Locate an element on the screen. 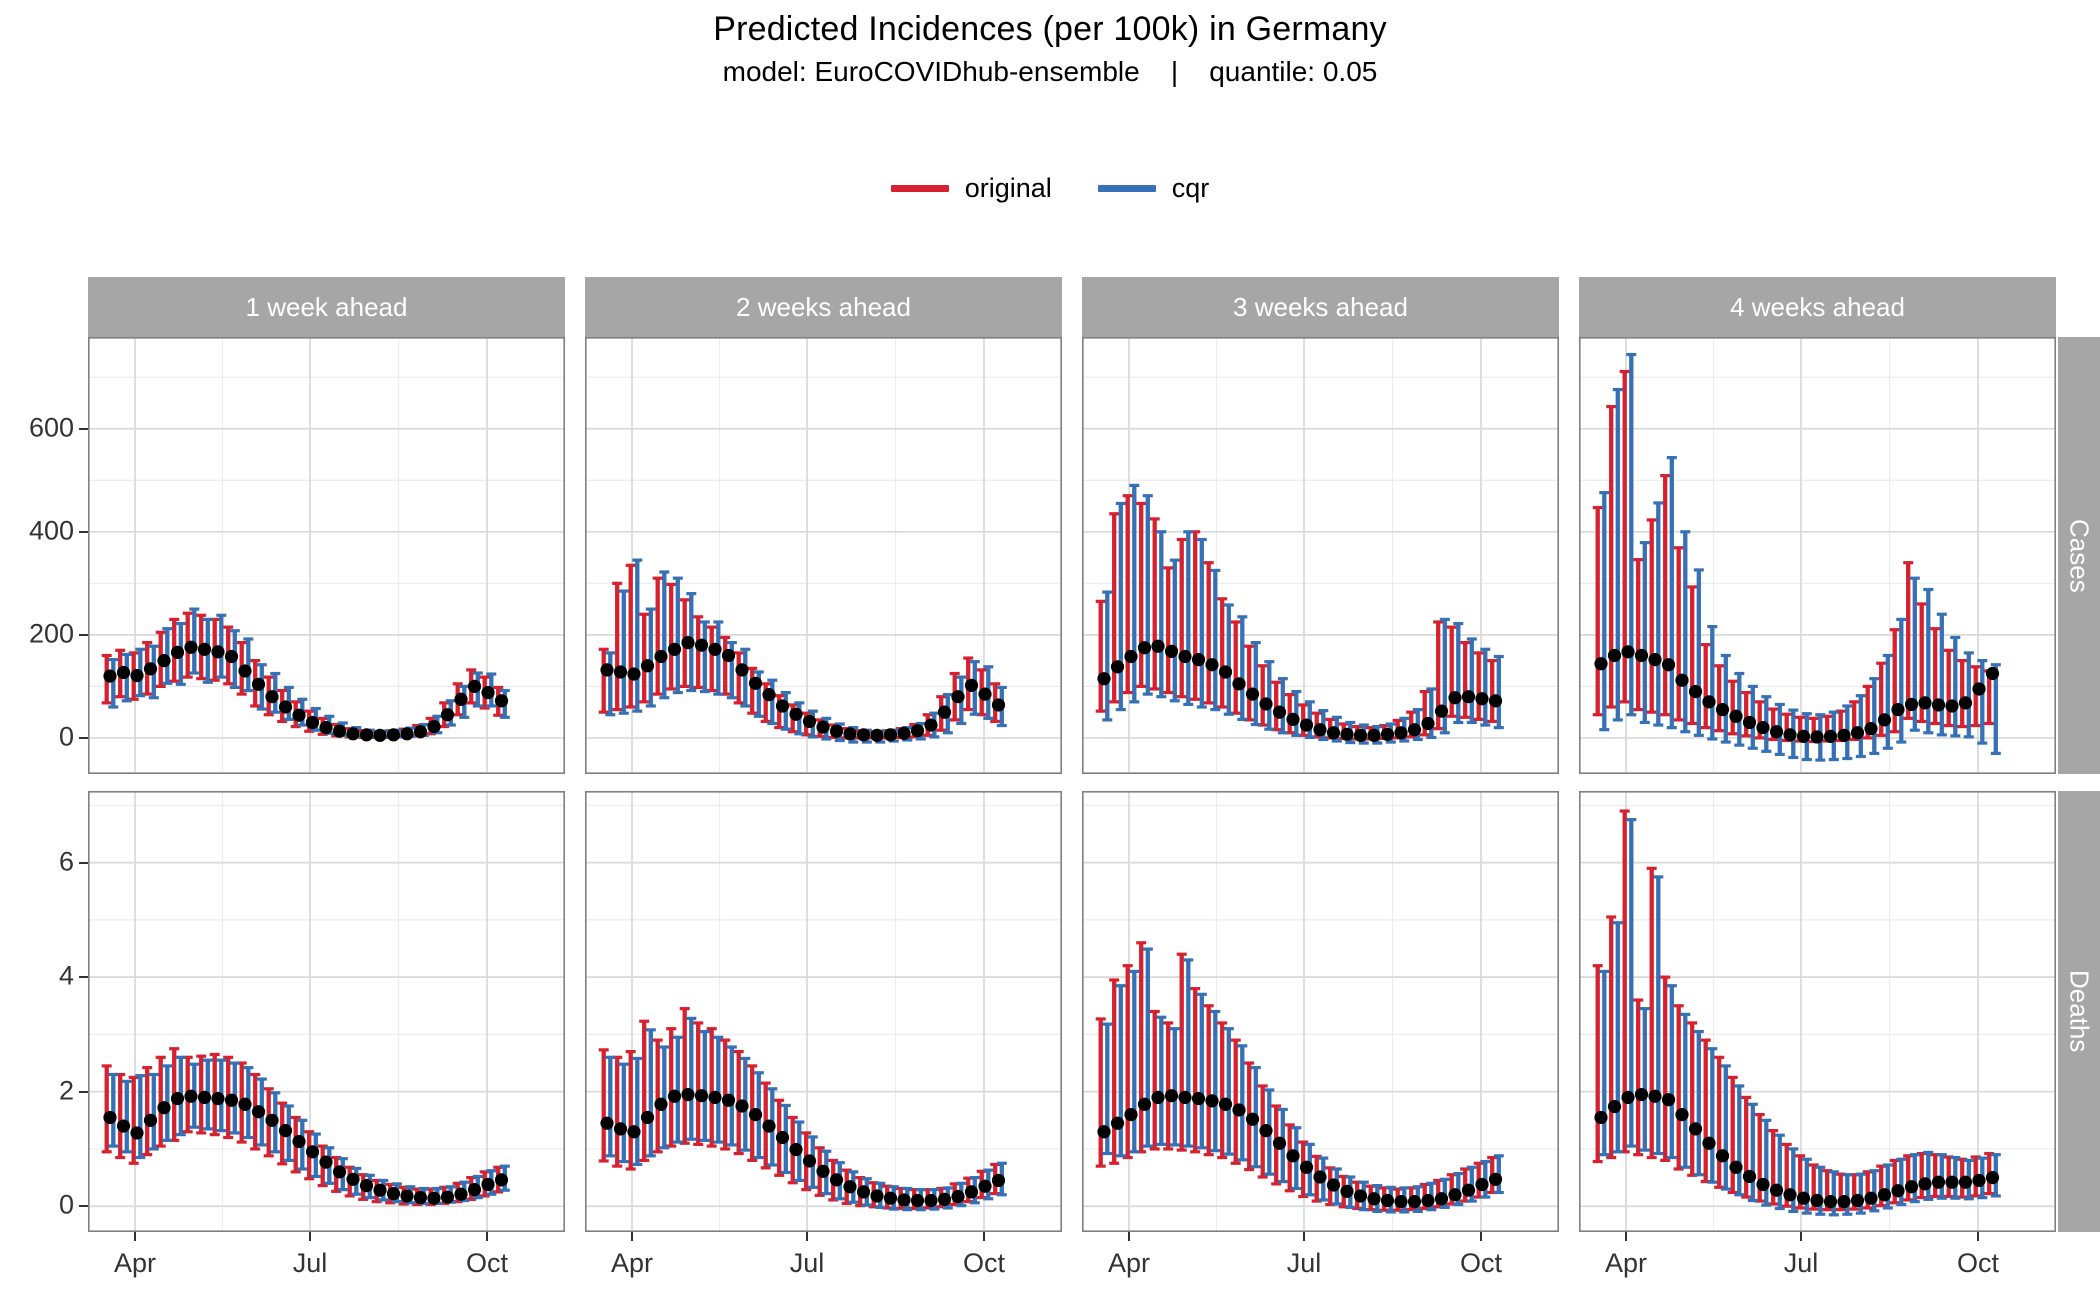 The height and width of the screenshot is (1297, 2100). panel-cases-4w is located at coordinates (1817, 555).